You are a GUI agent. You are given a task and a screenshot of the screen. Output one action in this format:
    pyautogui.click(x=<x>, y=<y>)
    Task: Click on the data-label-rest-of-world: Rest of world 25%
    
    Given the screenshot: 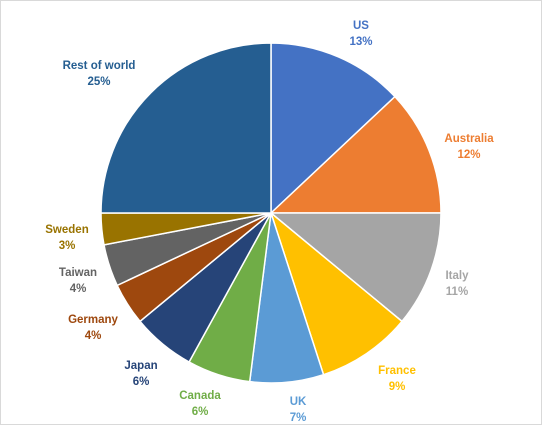 What is the action you would take?
    pyautogui.click(x=99, y=74)
    